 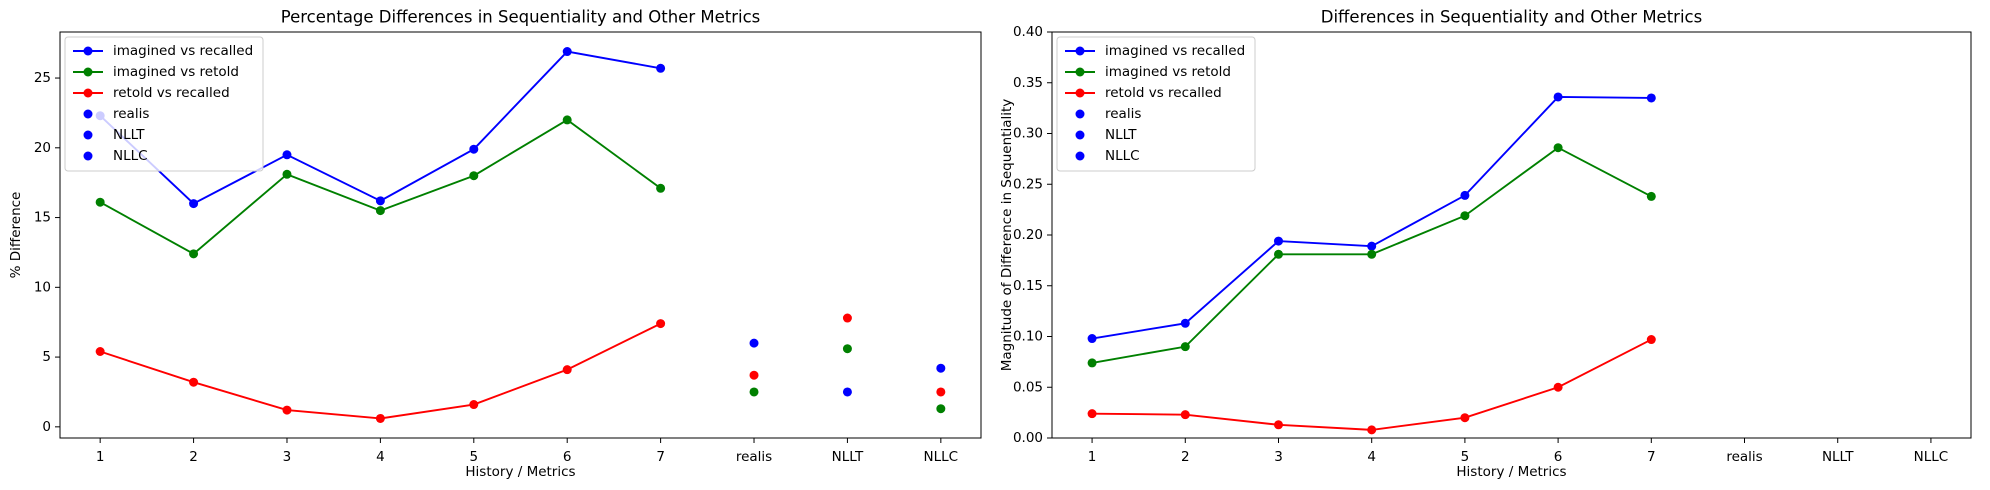 I want to click on y-tick-label: 0.40, so click(x=1028, y=32).